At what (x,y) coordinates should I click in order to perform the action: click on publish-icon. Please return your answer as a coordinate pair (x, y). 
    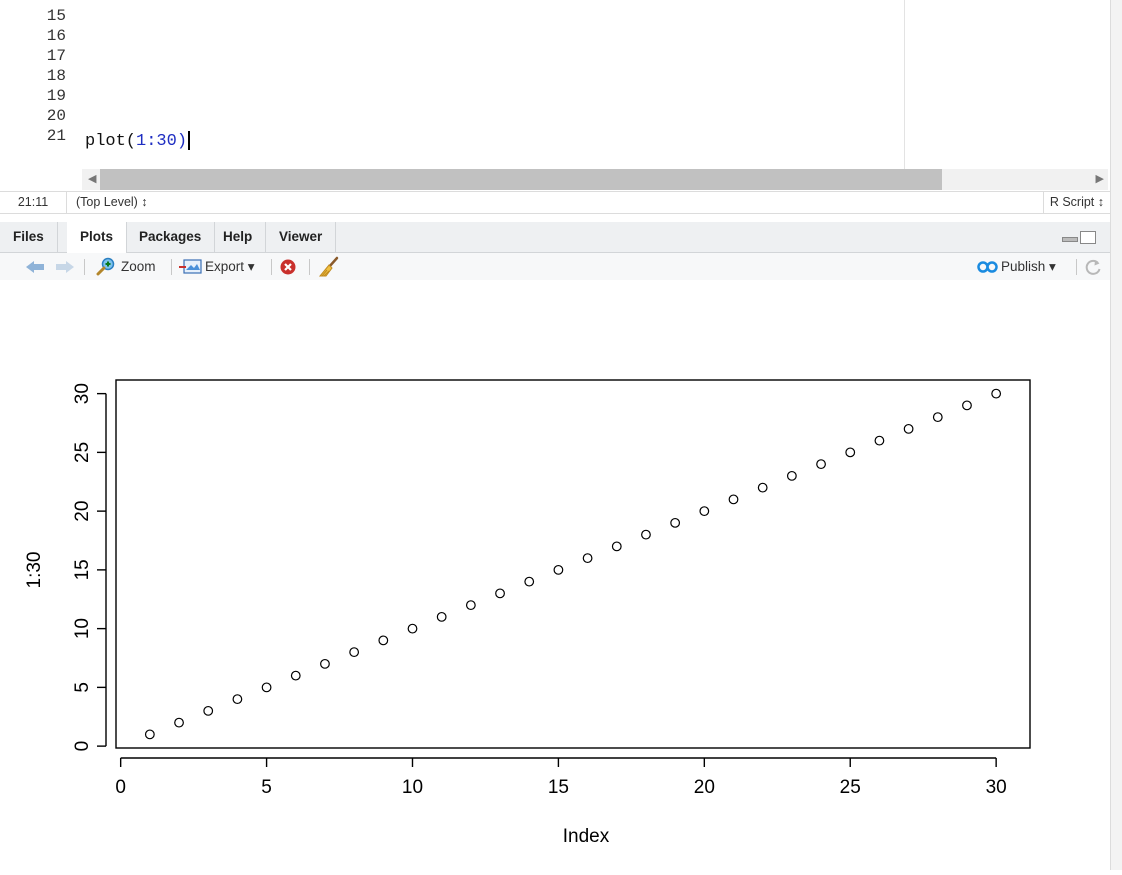
    Looking at the image, I should click on (988, 267).